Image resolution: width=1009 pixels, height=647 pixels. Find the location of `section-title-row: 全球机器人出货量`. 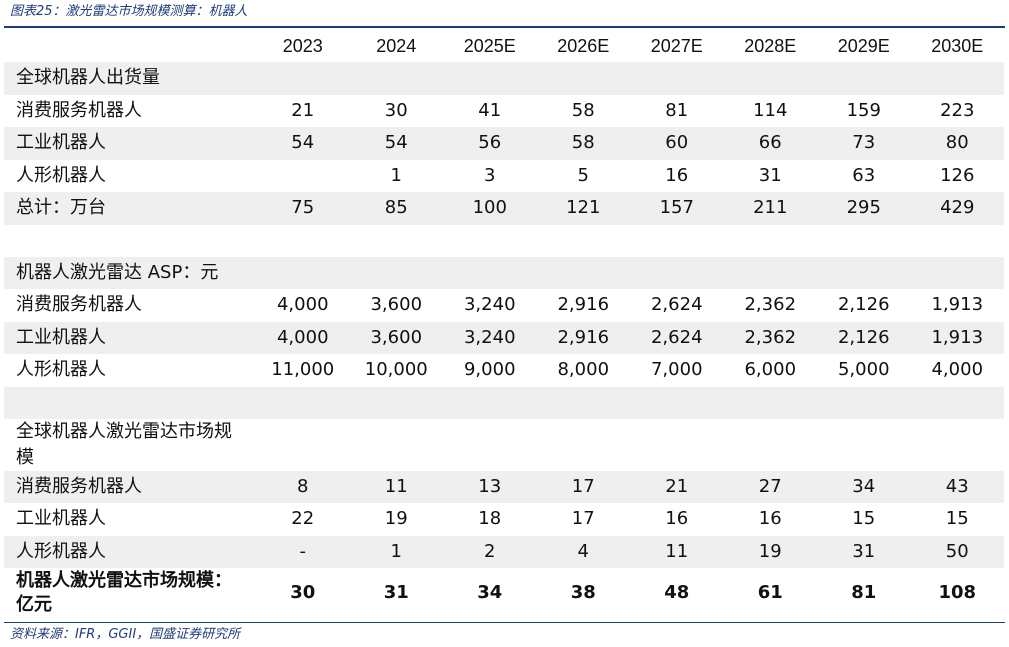

section-title-row: 全球机器人出货量 is located at coordinates (504, 78).